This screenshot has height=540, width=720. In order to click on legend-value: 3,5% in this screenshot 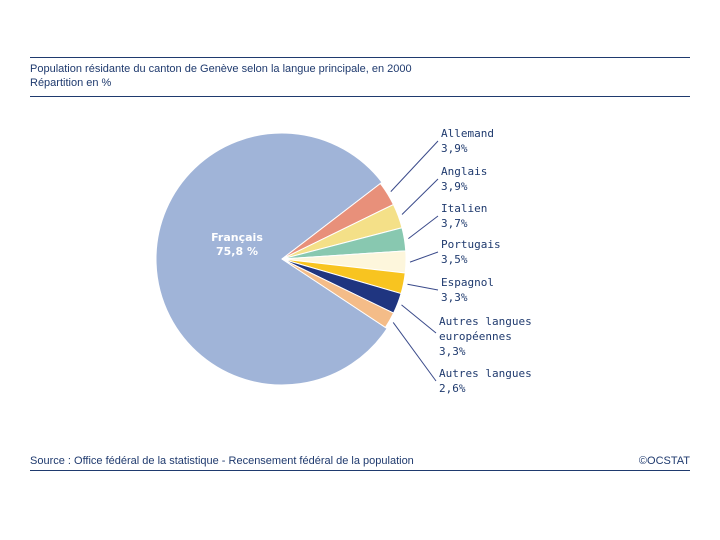, I will do `click(454, 259)`.